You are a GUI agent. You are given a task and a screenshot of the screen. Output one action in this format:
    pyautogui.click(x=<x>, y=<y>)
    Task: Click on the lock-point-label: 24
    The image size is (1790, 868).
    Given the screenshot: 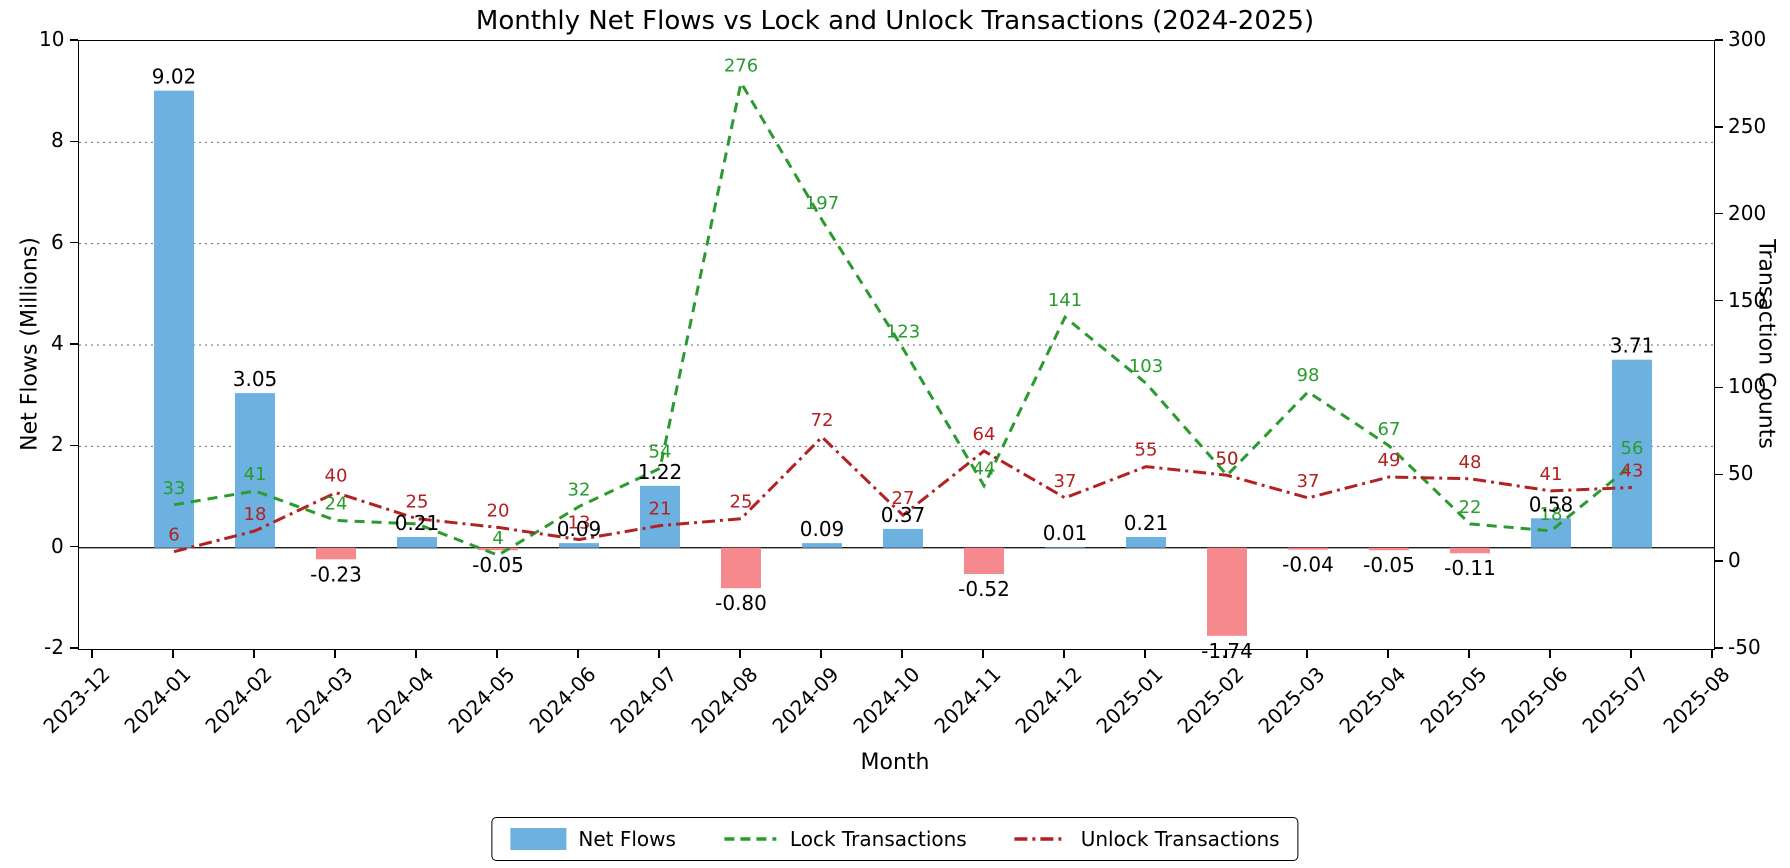 What is the action you would take?
    pyautogui.click(x=336, y=503)
    